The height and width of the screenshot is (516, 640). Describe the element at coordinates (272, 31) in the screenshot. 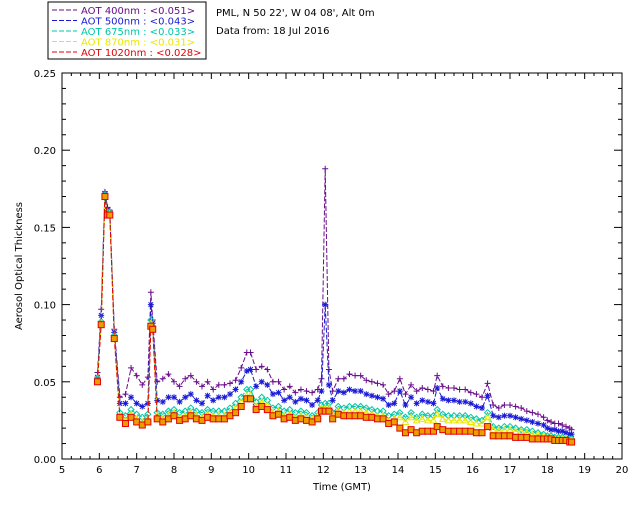

I see `date-info: Data from: 18 Jul 2016` at that location.